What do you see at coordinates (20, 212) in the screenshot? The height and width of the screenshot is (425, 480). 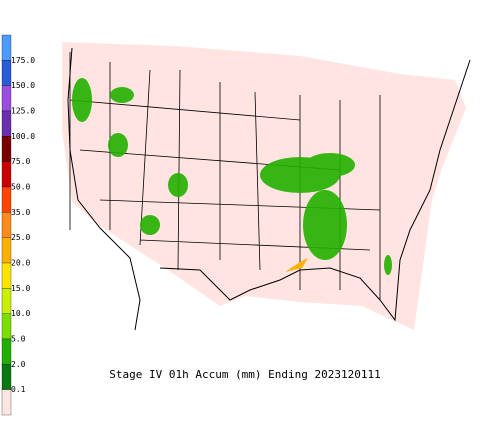 I see `legend-label: 35.0` at bounding box center [20, 212].